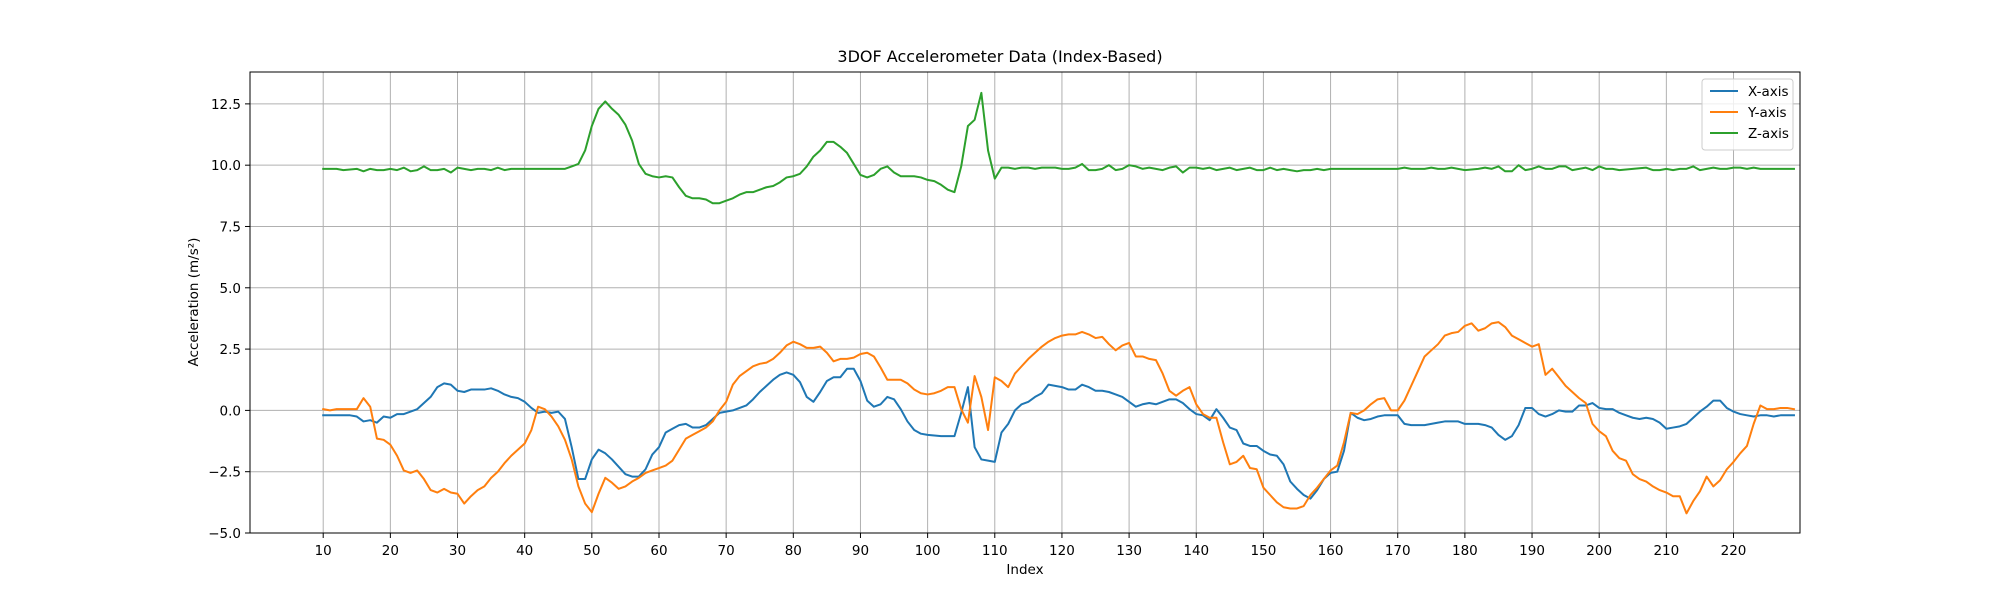  What do you see at coordinates (1331, 551) in the screenshot?
I see `x-tick-label: 160` at bounding box center [1331, 551].